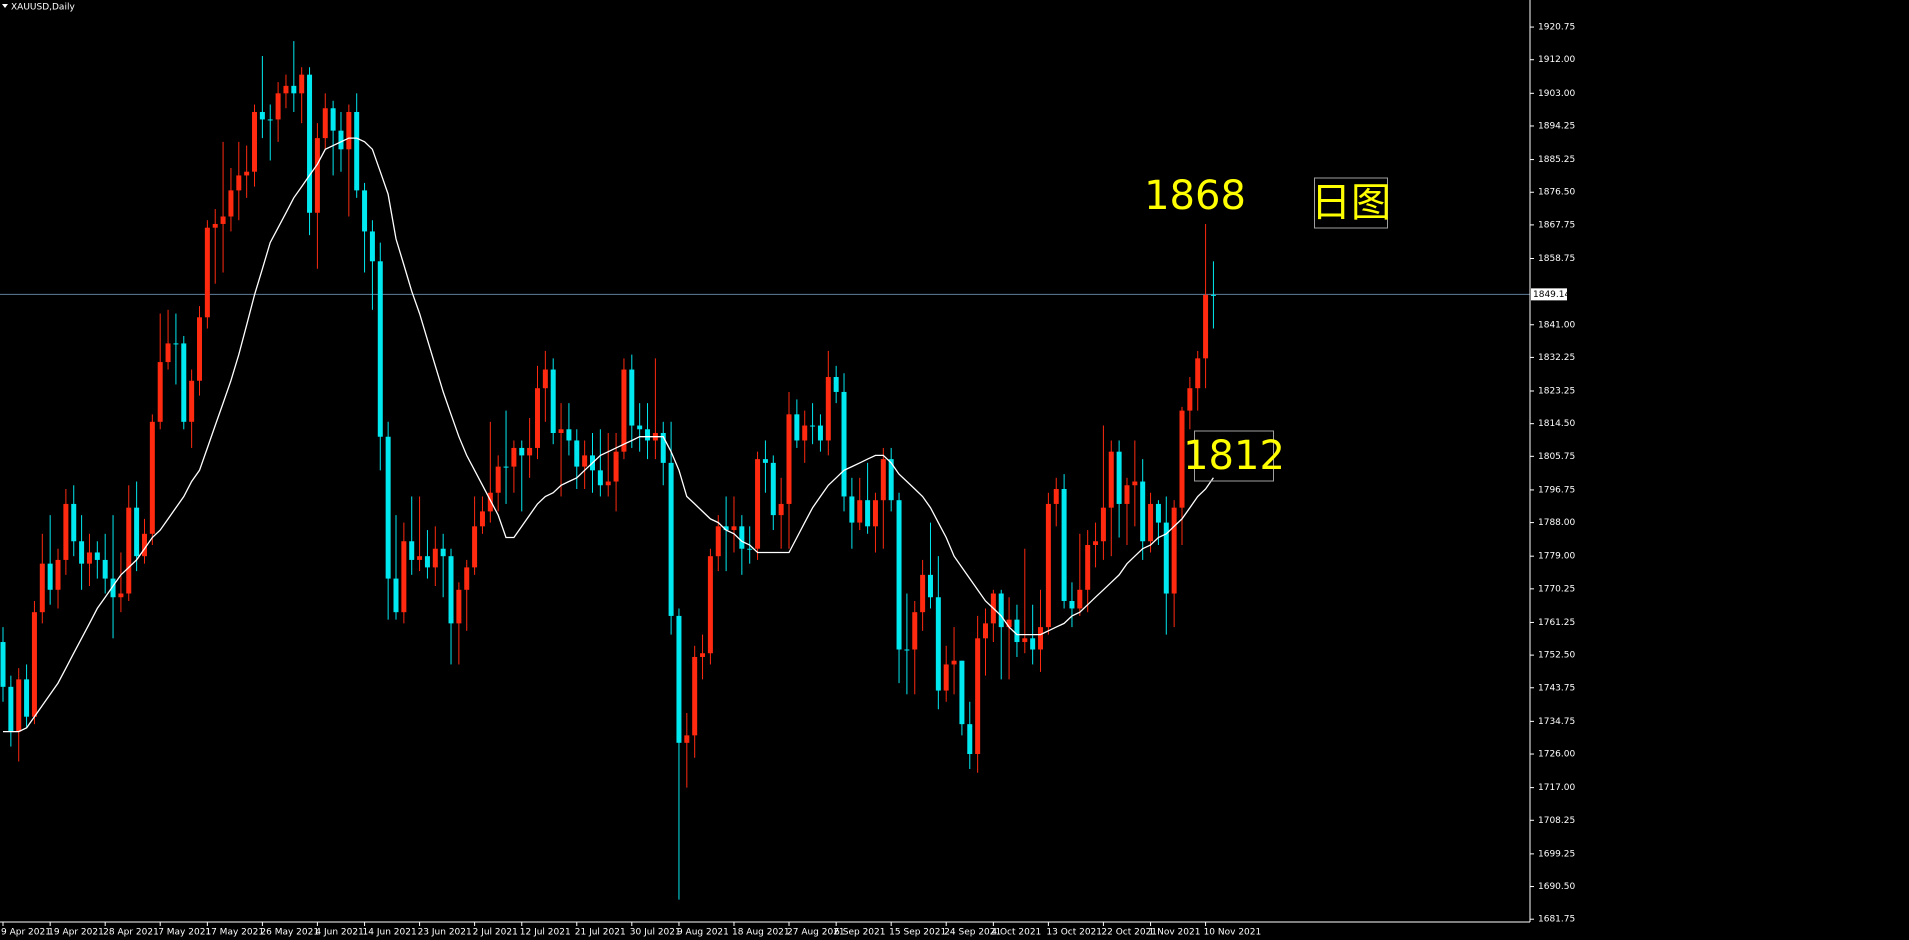 The image size is (1909, 940). I want to click on y-tick-label: 1920.75, so click(1556, 28).